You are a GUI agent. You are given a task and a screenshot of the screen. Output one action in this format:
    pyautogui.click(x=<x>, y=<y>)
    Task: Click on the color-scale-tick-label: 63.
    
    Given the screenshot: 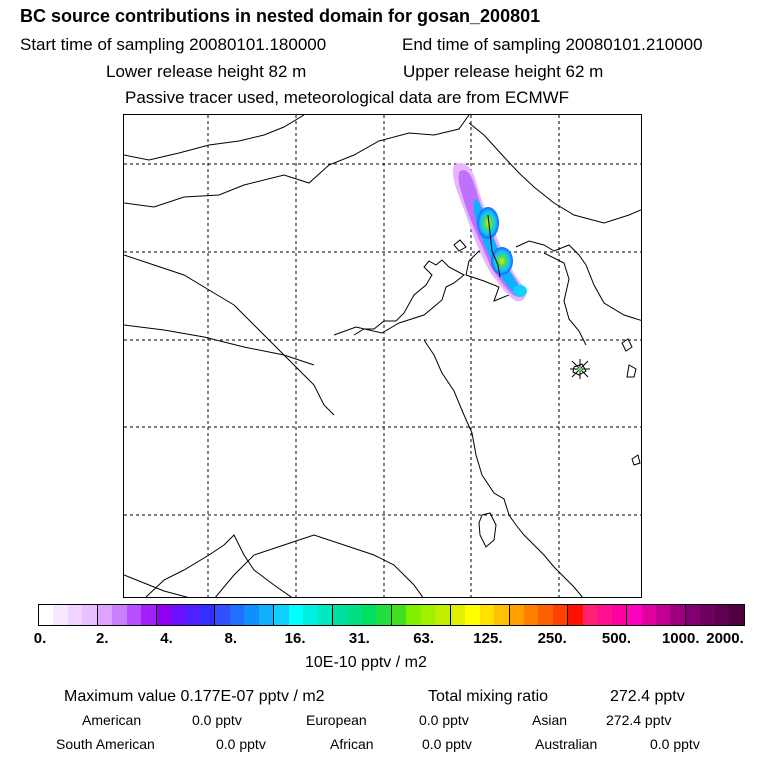 What is the action you would take?
    pyautogui.click(x=424, y=638)
    